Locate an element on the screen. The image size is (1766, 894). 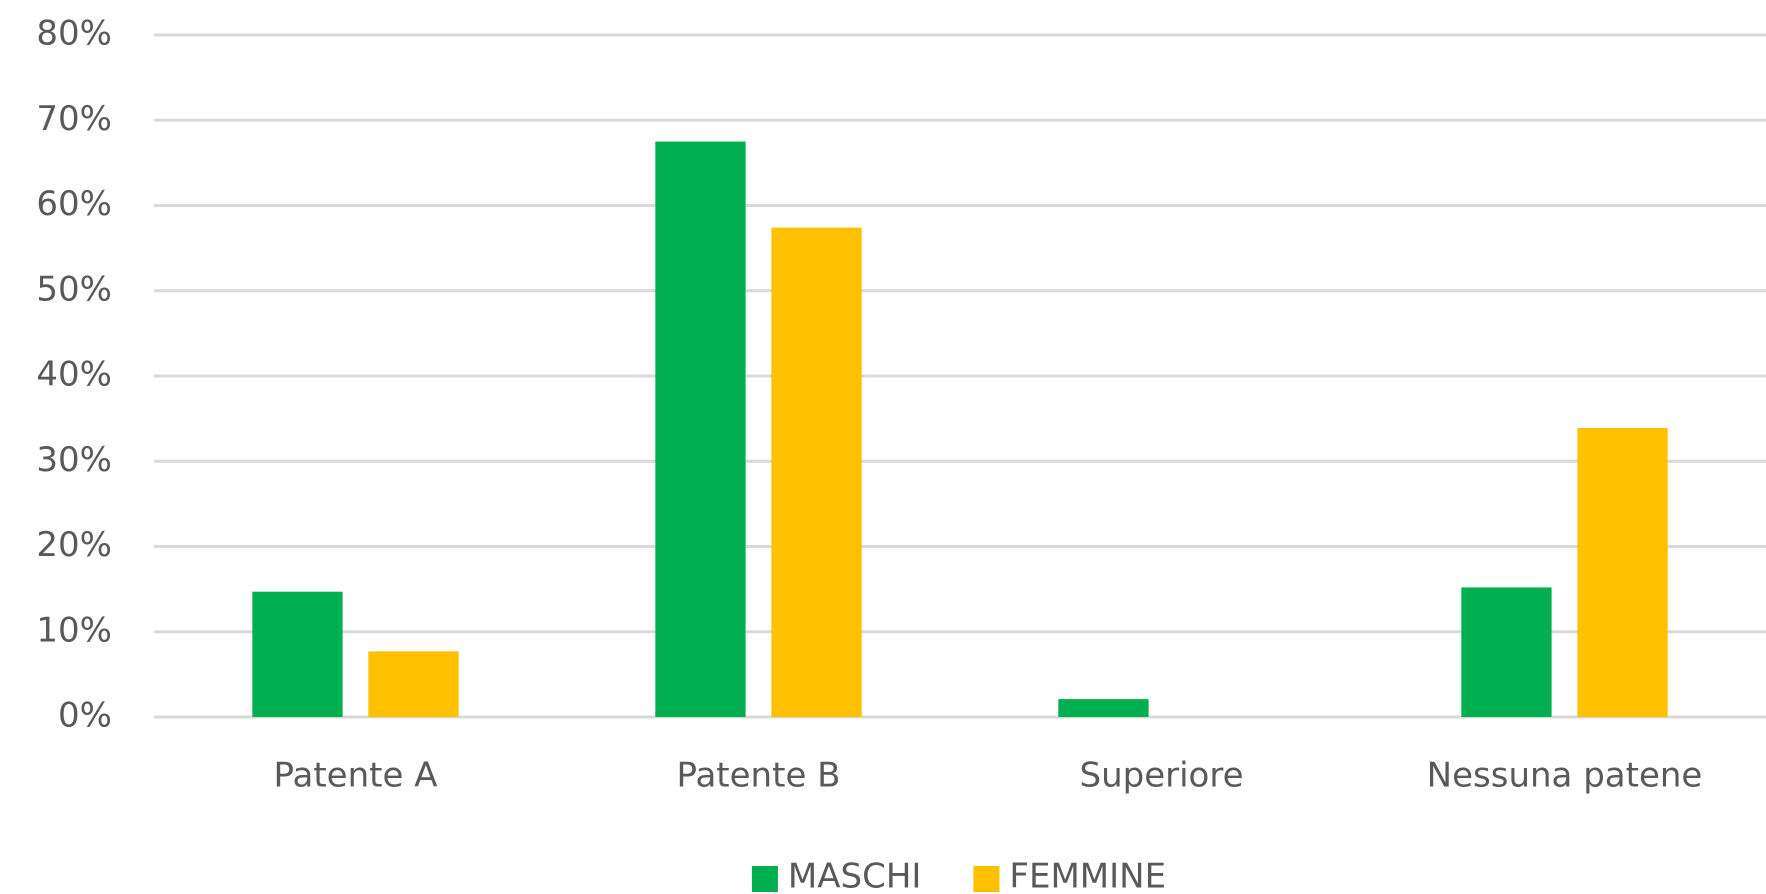
y-tick-label: 70% is located at coordinates (74, 119).